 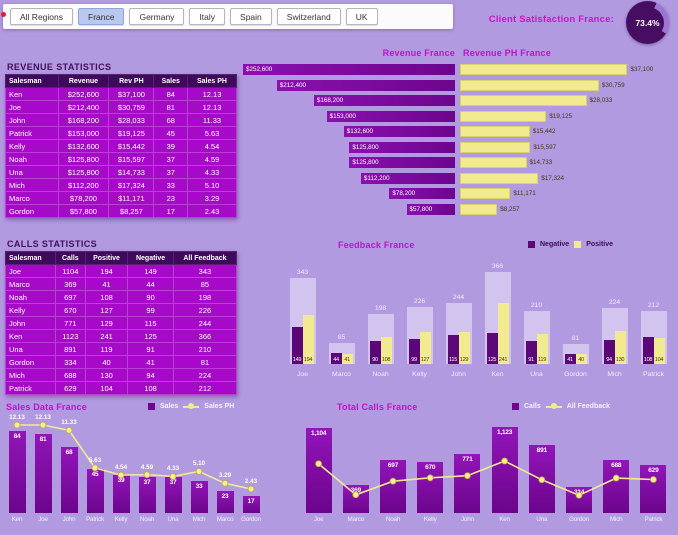 What do you see at coordinates (207, 16) in the screenshot?
I see `region-filter-italy: Italy` at bounding box center [207, 16].